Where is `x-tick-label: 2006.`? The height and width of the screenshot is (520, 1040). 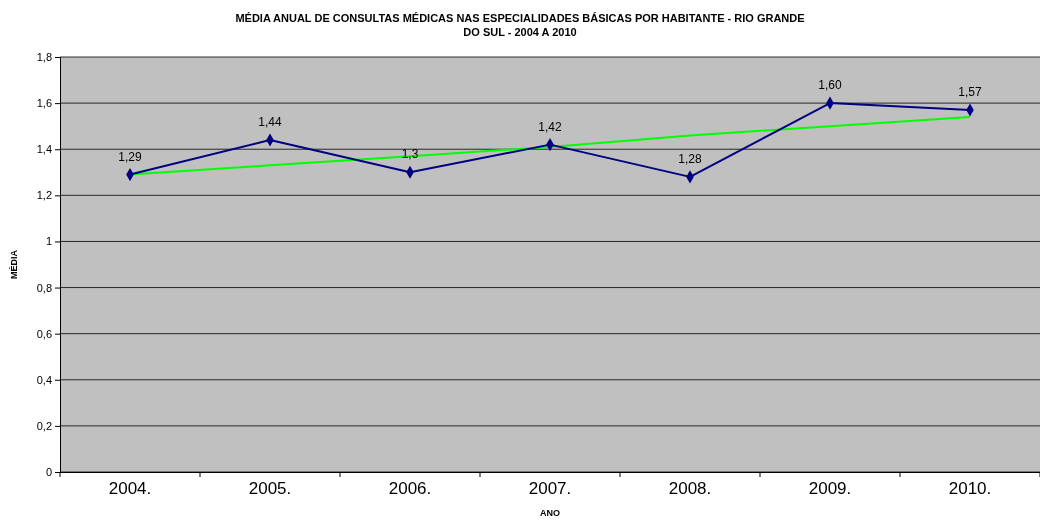 x-tick-label: 2006. is located at coordinates (410, 489).